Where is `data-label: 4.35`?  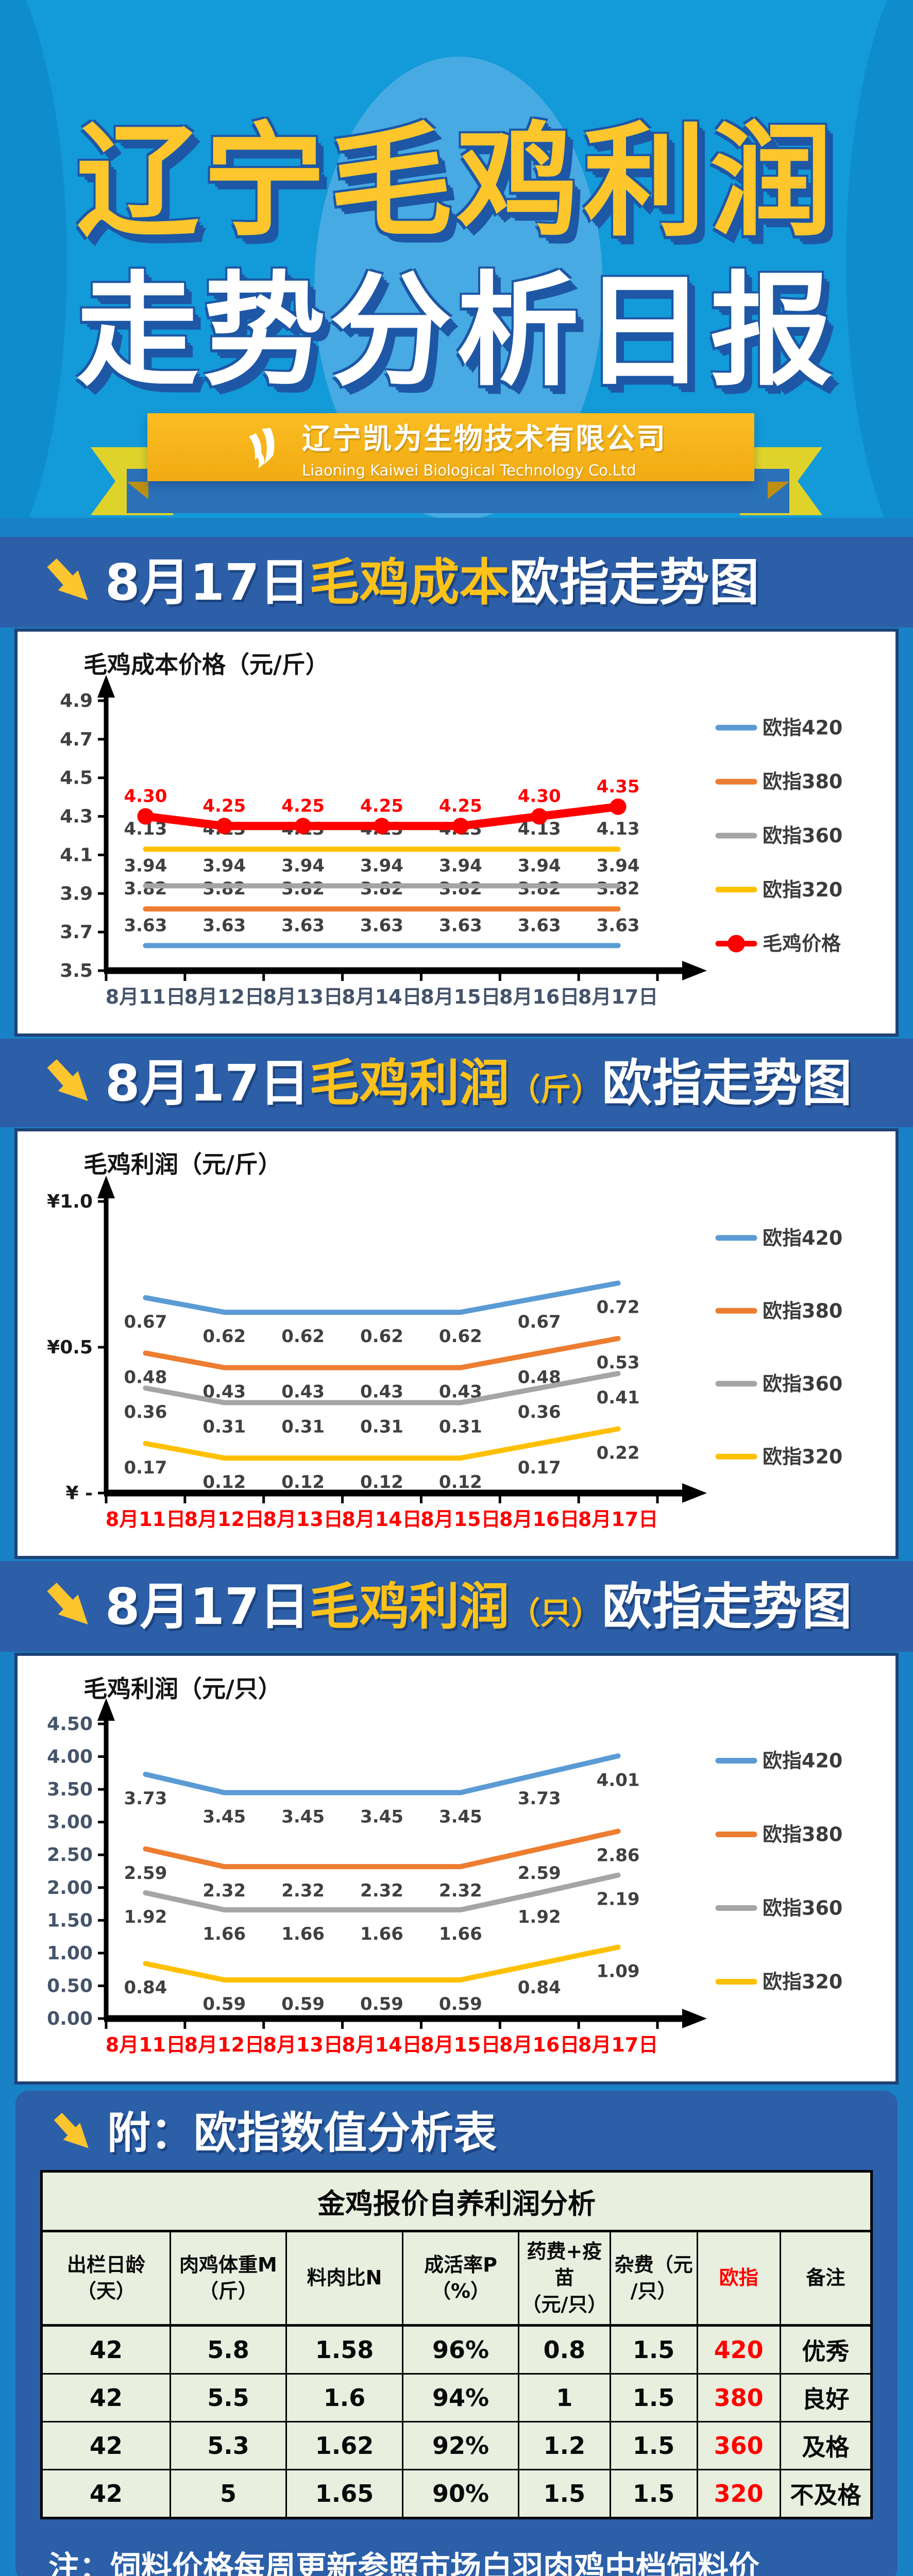 data-label: 4.35 is located at coordinates (619, 786).